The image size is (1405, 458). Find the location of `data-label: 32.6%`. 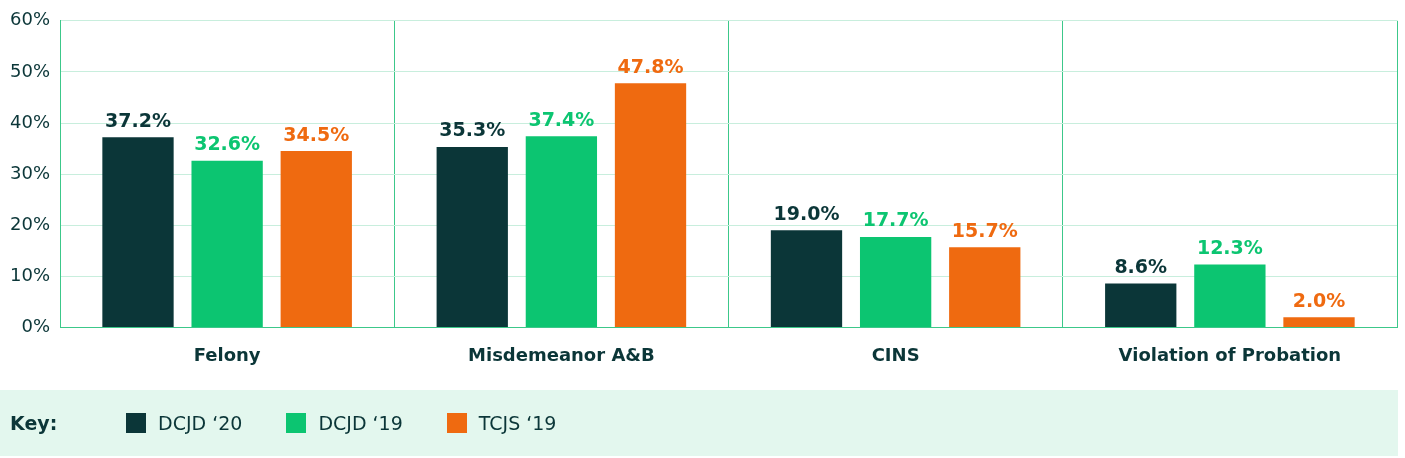

data-label: 32.6% is located at coordinates (227, 143).